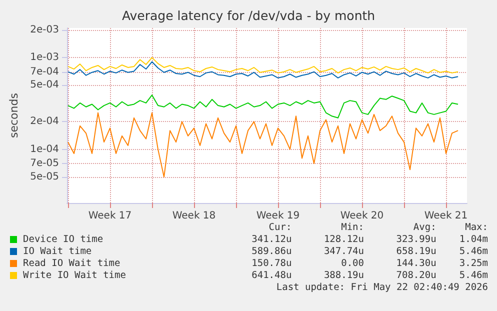 This screenshot has height=311, width=497. I want to click on y-tick-label: 5e-04, so click(44, 85).